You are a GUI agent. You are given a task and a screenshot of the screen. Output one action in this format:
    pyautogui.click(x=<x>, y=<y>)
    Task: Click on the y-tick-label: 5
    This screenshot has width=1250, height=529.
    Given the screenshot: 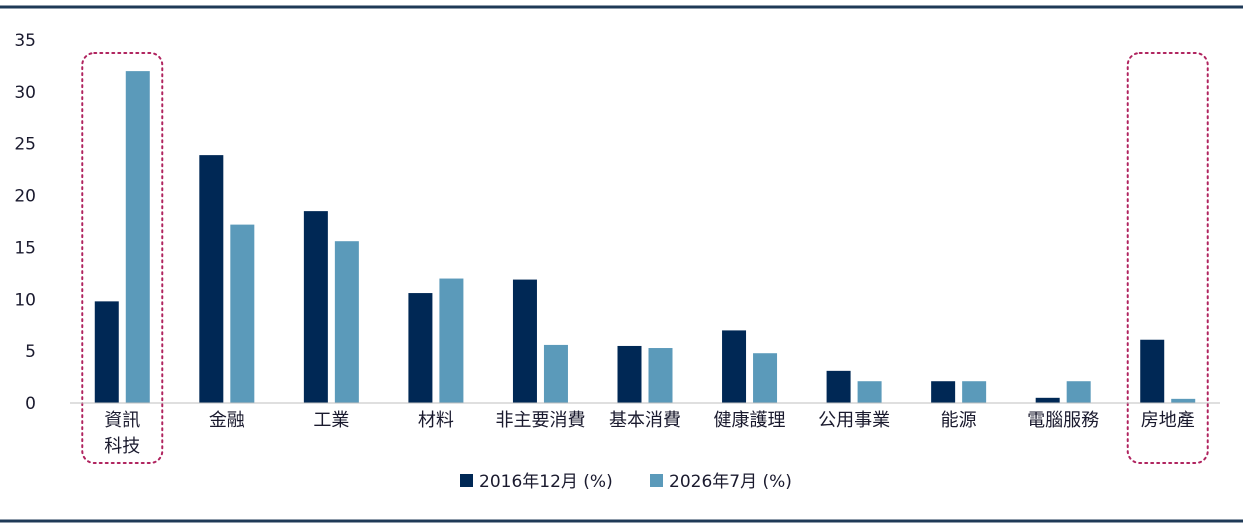 What is the action you would take?
    pyautogui.click(x=30, y=352)
    